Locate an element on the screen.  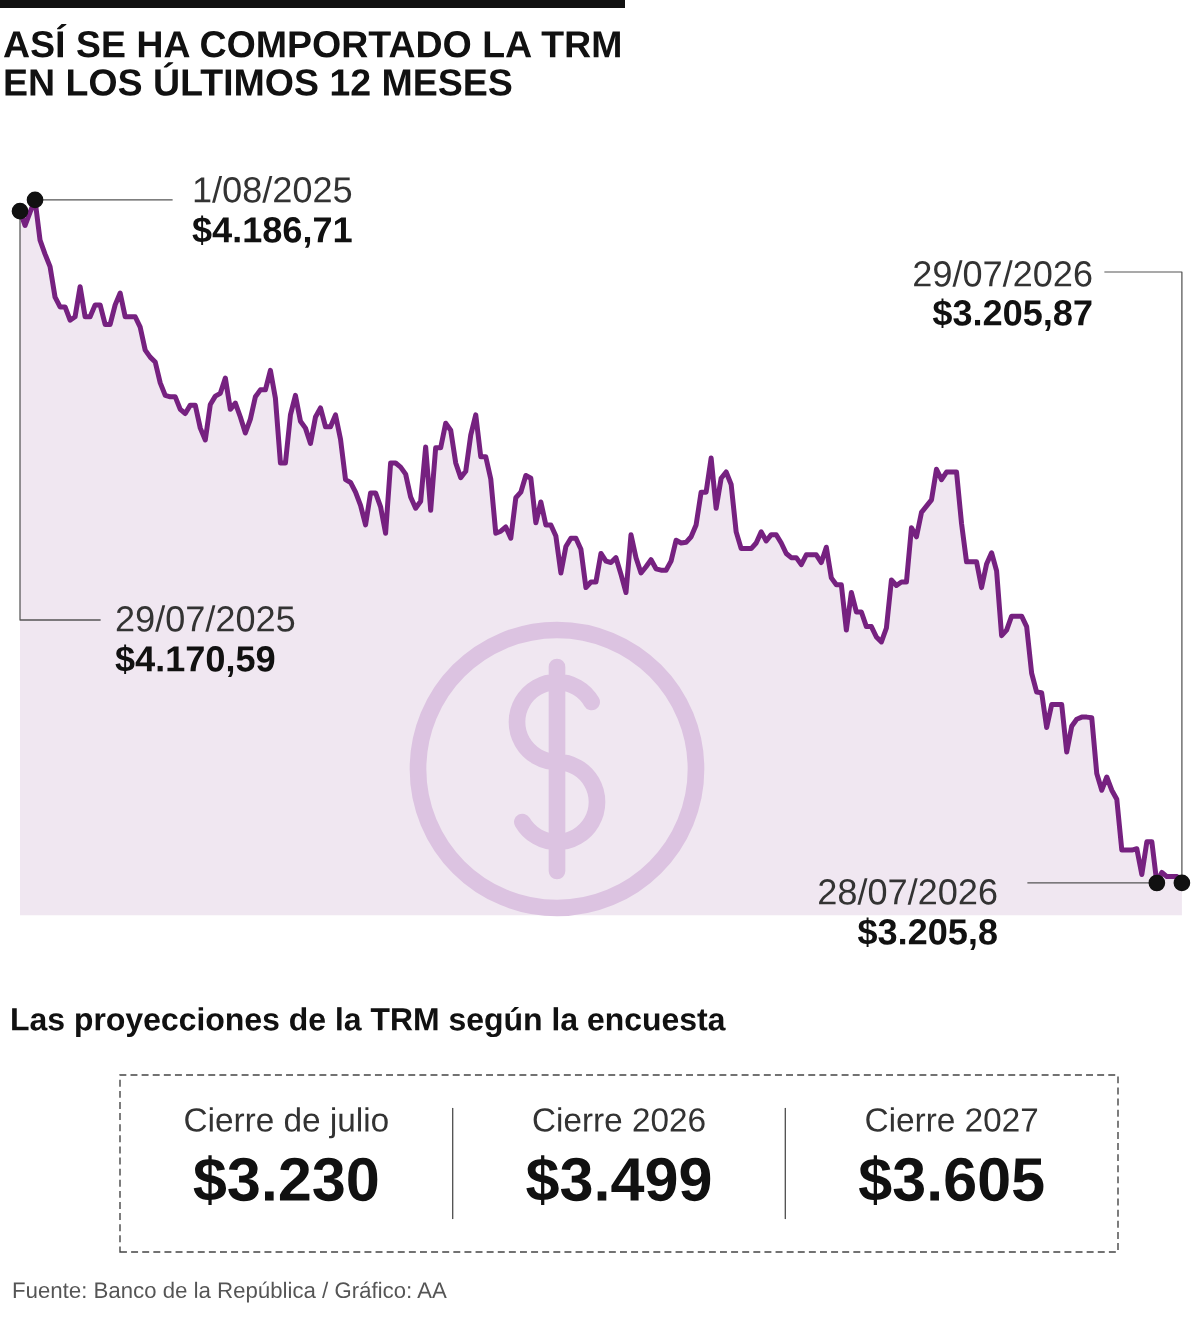
chart-title: ASÍ SE HA COMPORTADO LA TRM EN LOS ÚLTIMOS 12 MESES is located at coordinates (311, 59).